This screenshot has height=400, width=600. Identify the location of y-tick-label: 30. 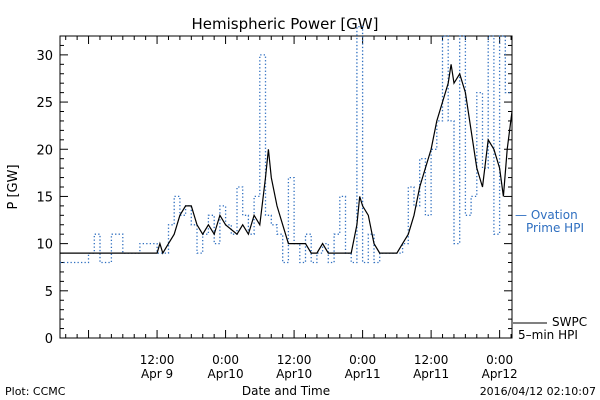
(44, 56).